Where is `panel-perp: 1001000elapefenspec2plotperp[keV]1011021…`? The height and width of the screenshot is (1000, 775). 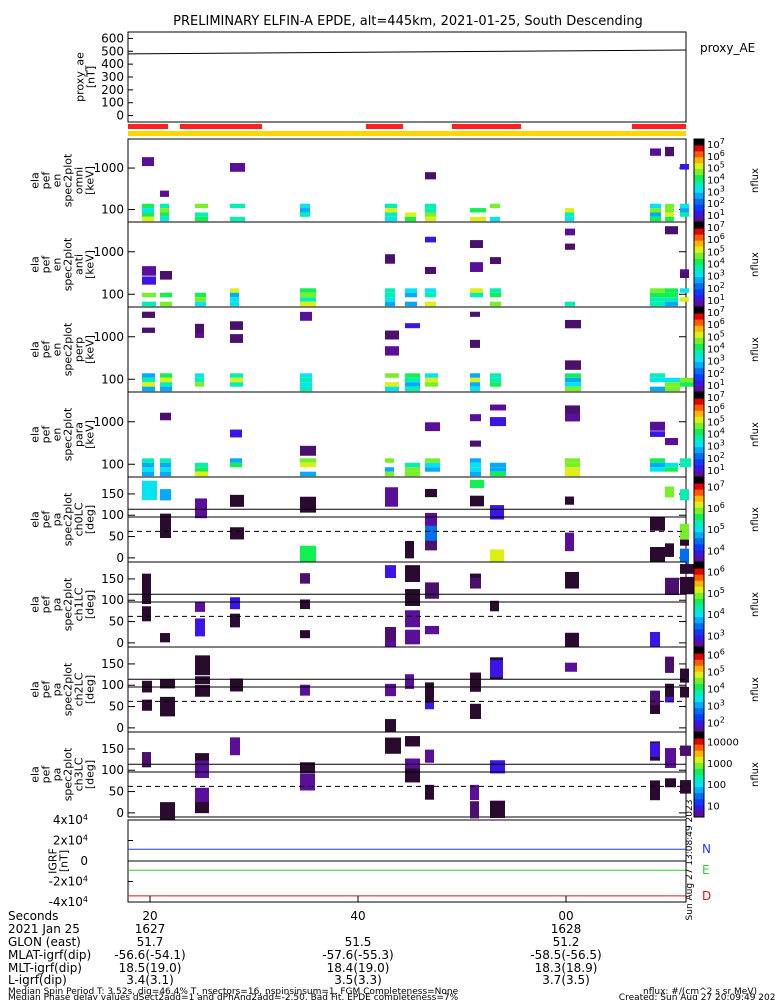
panel-perp: 1001000elapefenspec2plotperp[keV]1011021… is located at coordinates (395, 349).